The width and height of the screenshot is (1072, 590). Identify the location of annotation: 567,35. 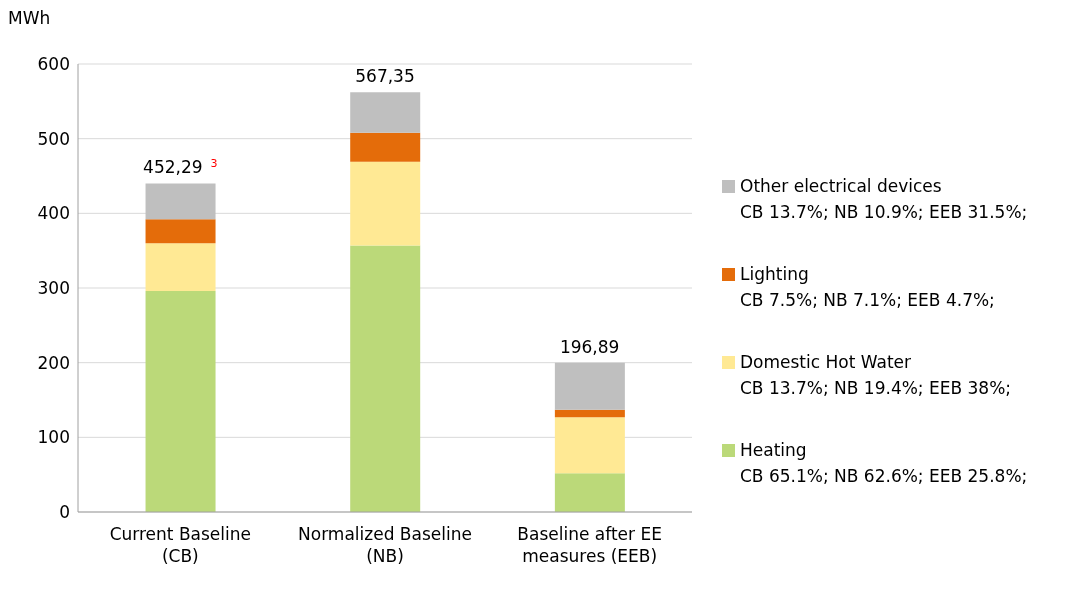
(385, 76).